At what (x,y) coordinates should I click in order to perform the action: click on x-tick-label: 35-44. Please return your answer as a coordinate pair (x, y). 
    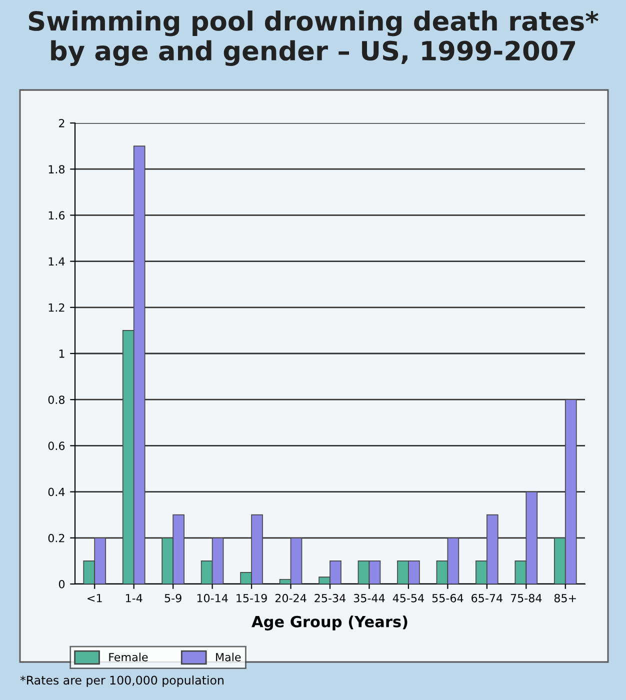
    Looking at the image, I should click on (369, 598).